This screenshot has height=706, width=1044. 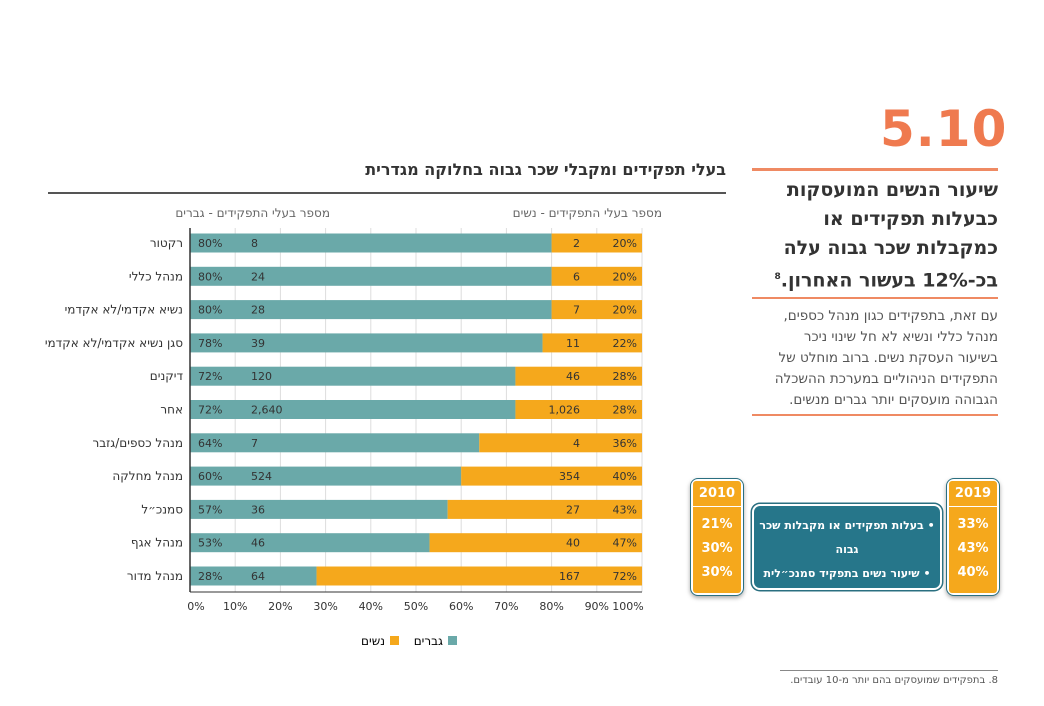 What do you see at coordinates (717, 524) in the screenshot?
I see `value: 21%` at bounding box center [717, 524].